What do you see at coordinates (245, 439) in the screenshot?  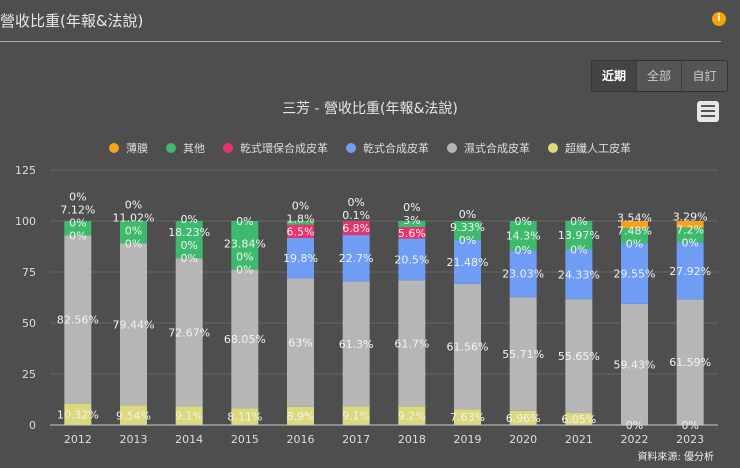 I see `x-tick-label: 2015` at bounding box center [245, 439].